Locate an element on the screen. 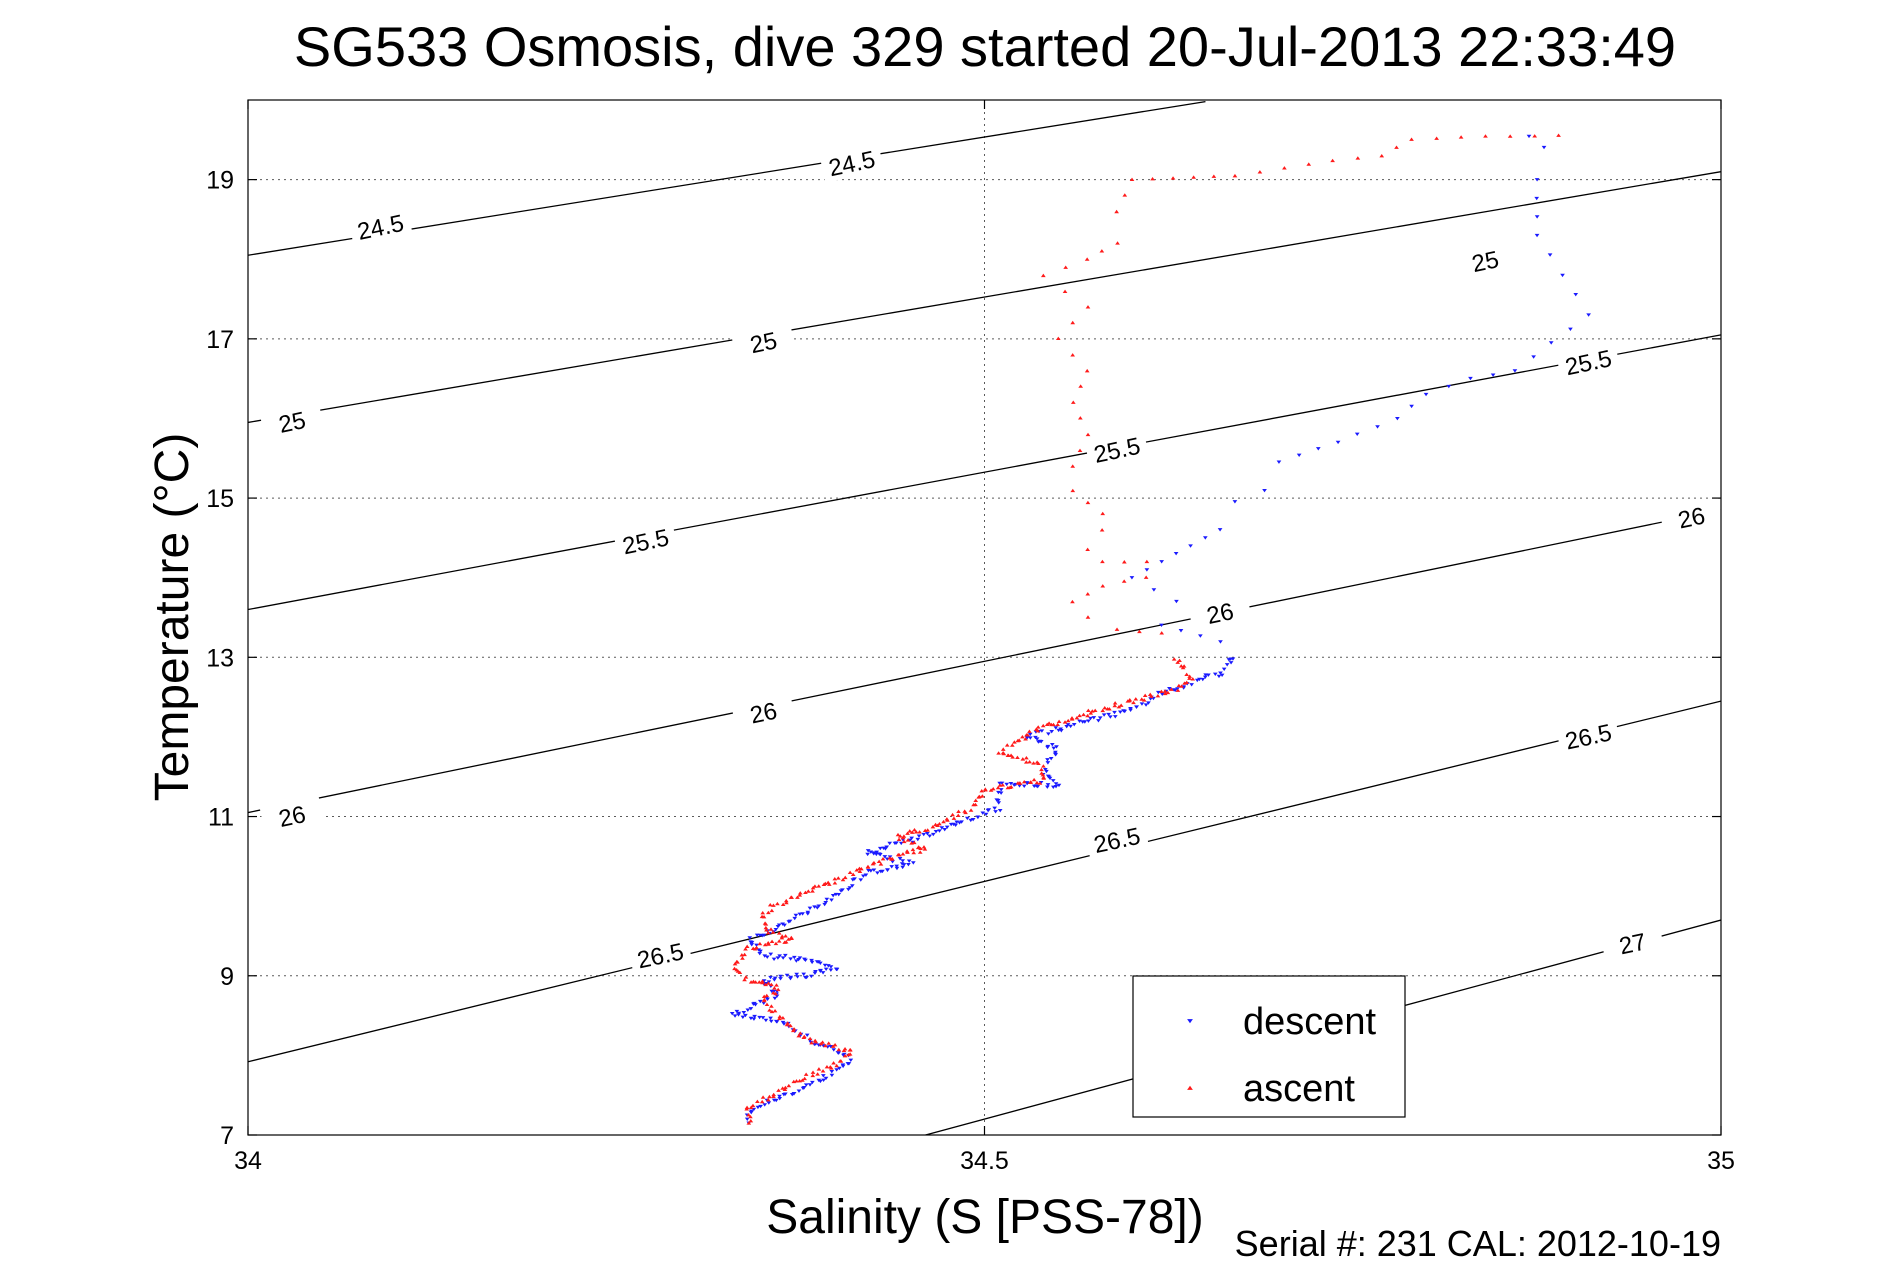 The height and width of the screenshot is (1262, 1891). contour-label-8: 26 is located at coordinates (292, 817).